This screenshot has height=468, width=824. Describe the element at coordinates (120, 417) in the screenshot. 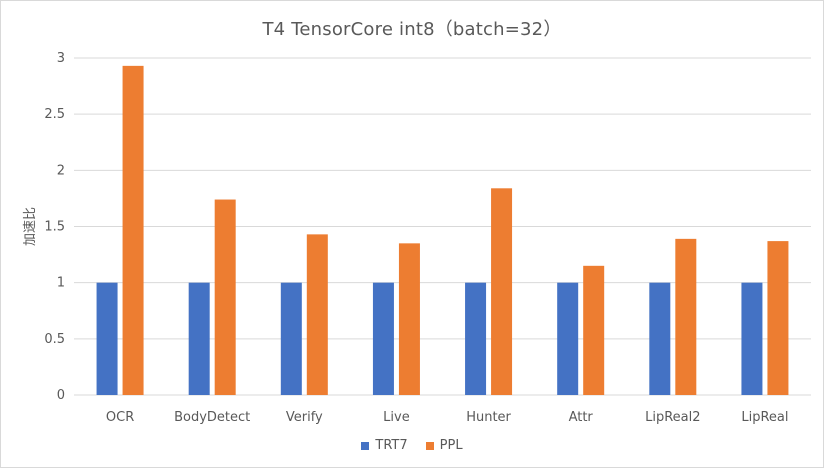

I see `x-tick-label: OCR` at that location.